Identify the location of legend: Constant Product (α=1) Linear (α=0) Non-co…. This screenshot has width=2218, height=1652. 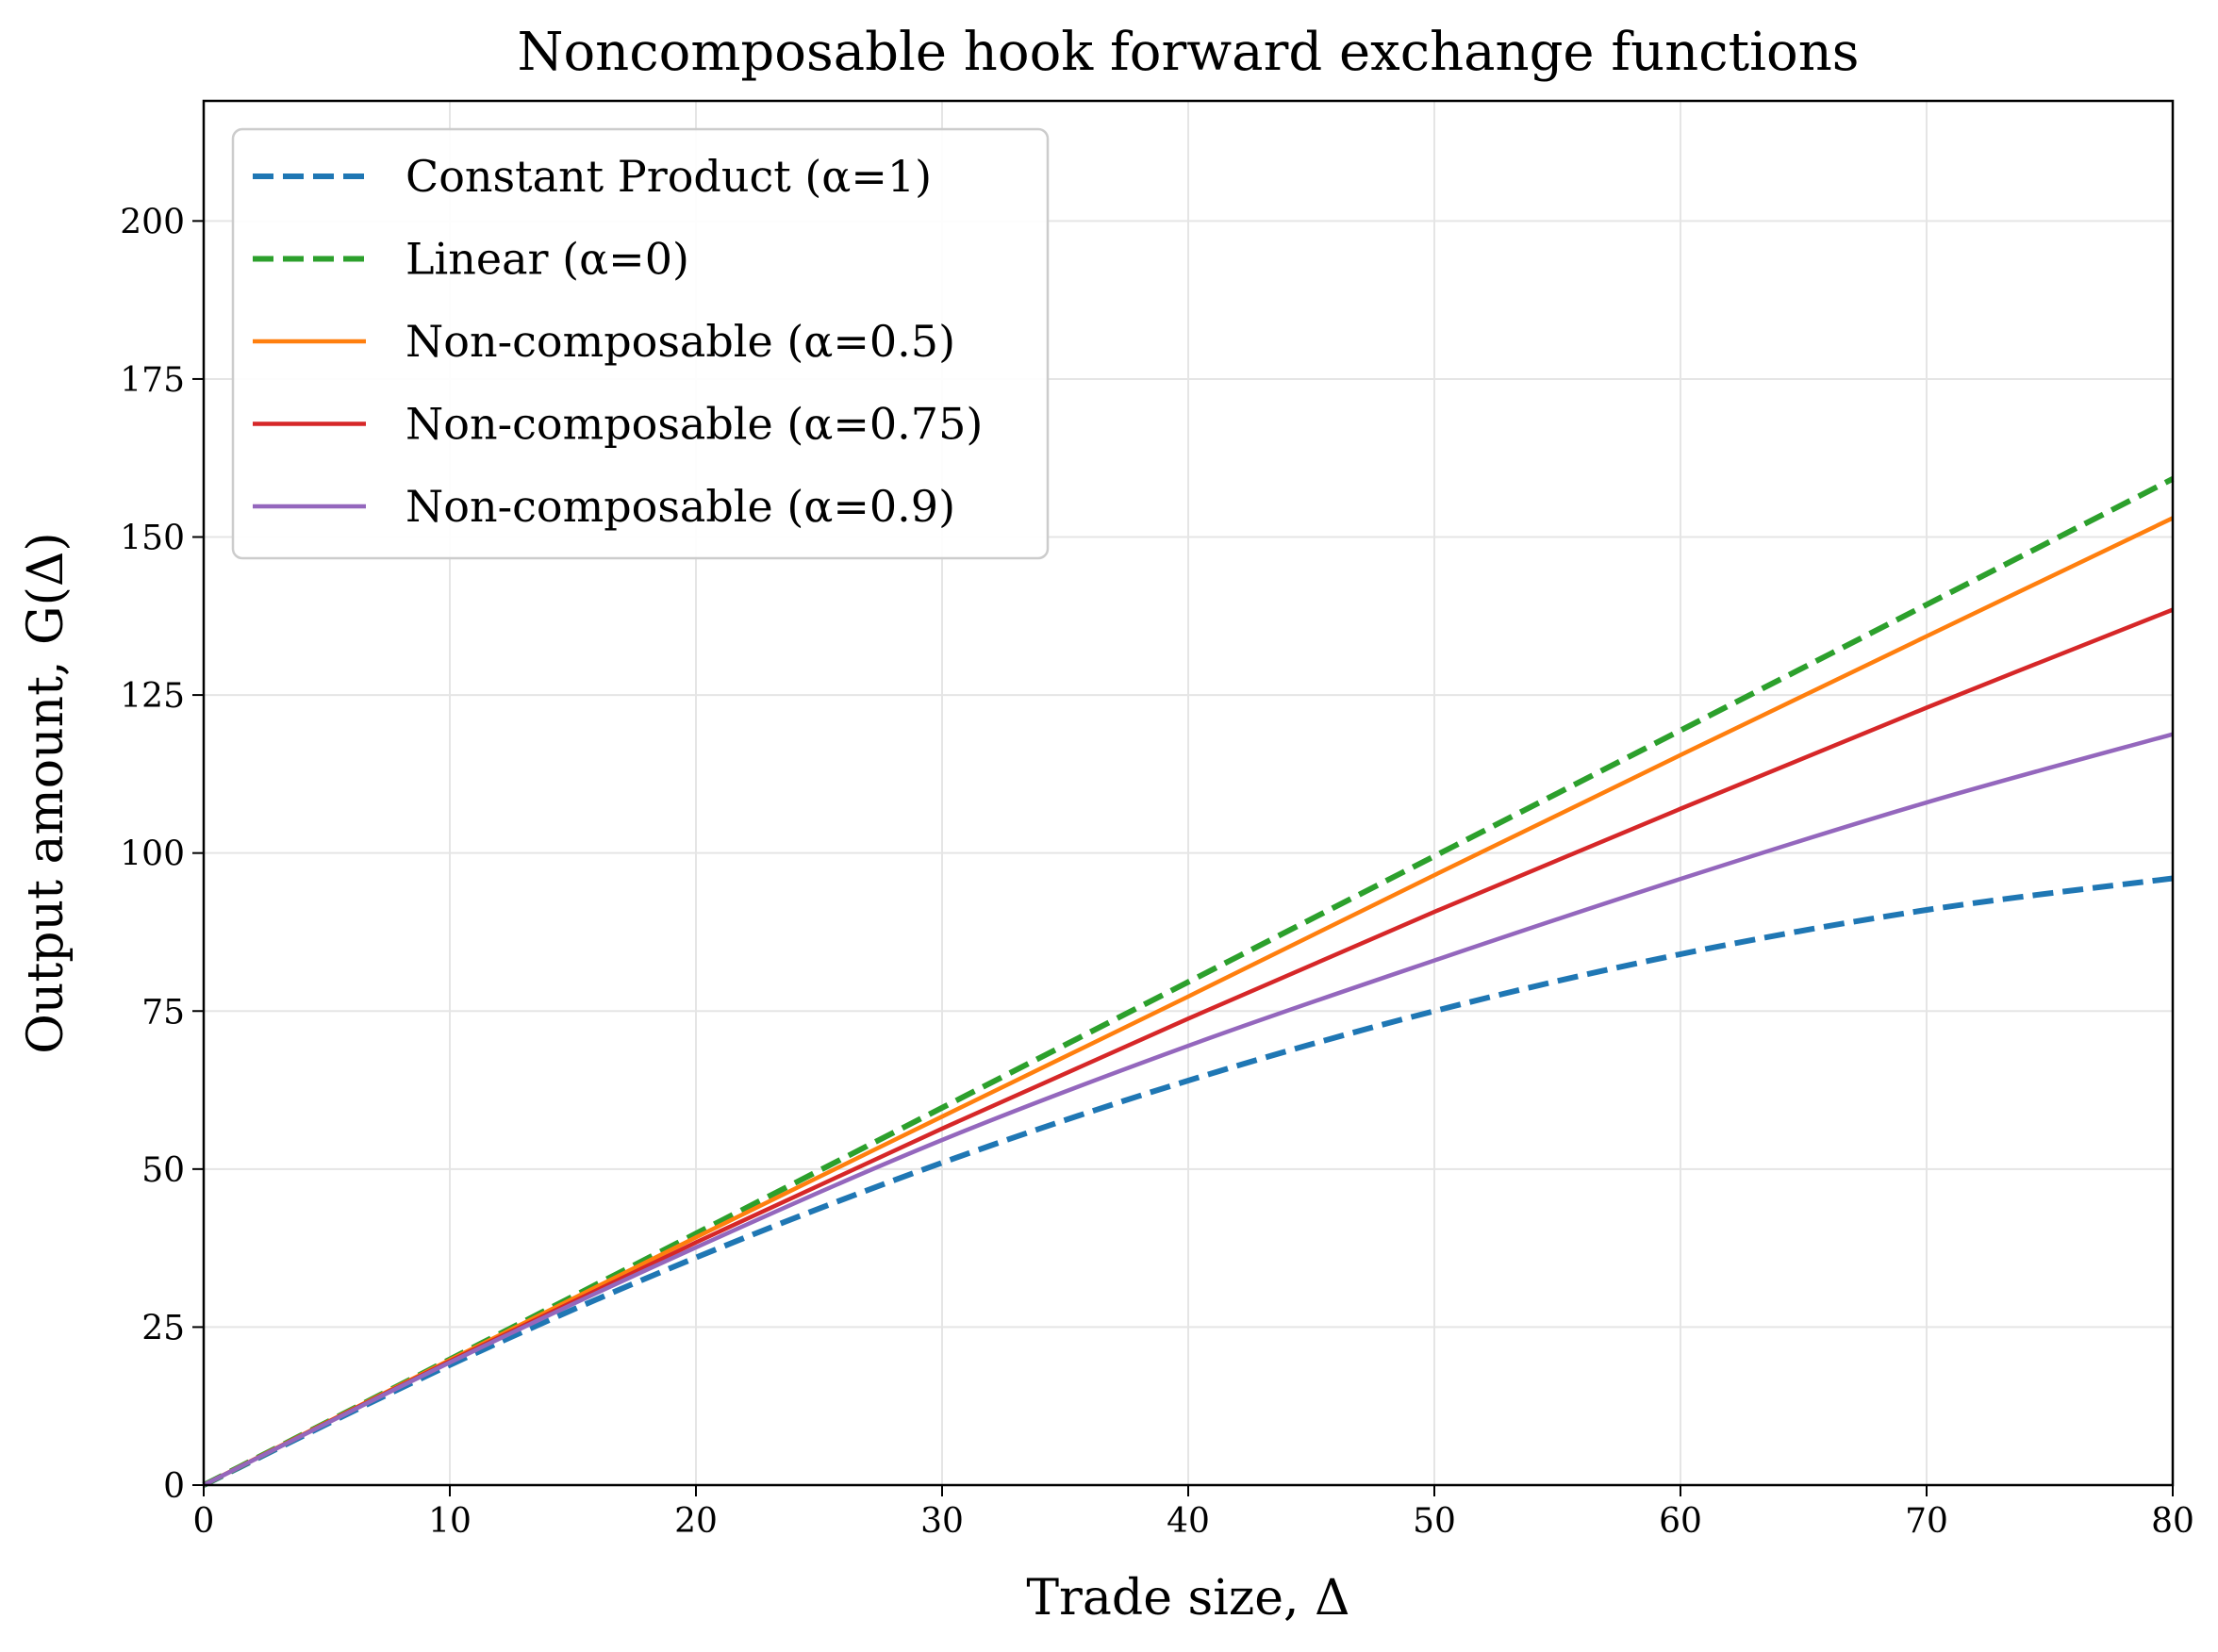
(641, 343).